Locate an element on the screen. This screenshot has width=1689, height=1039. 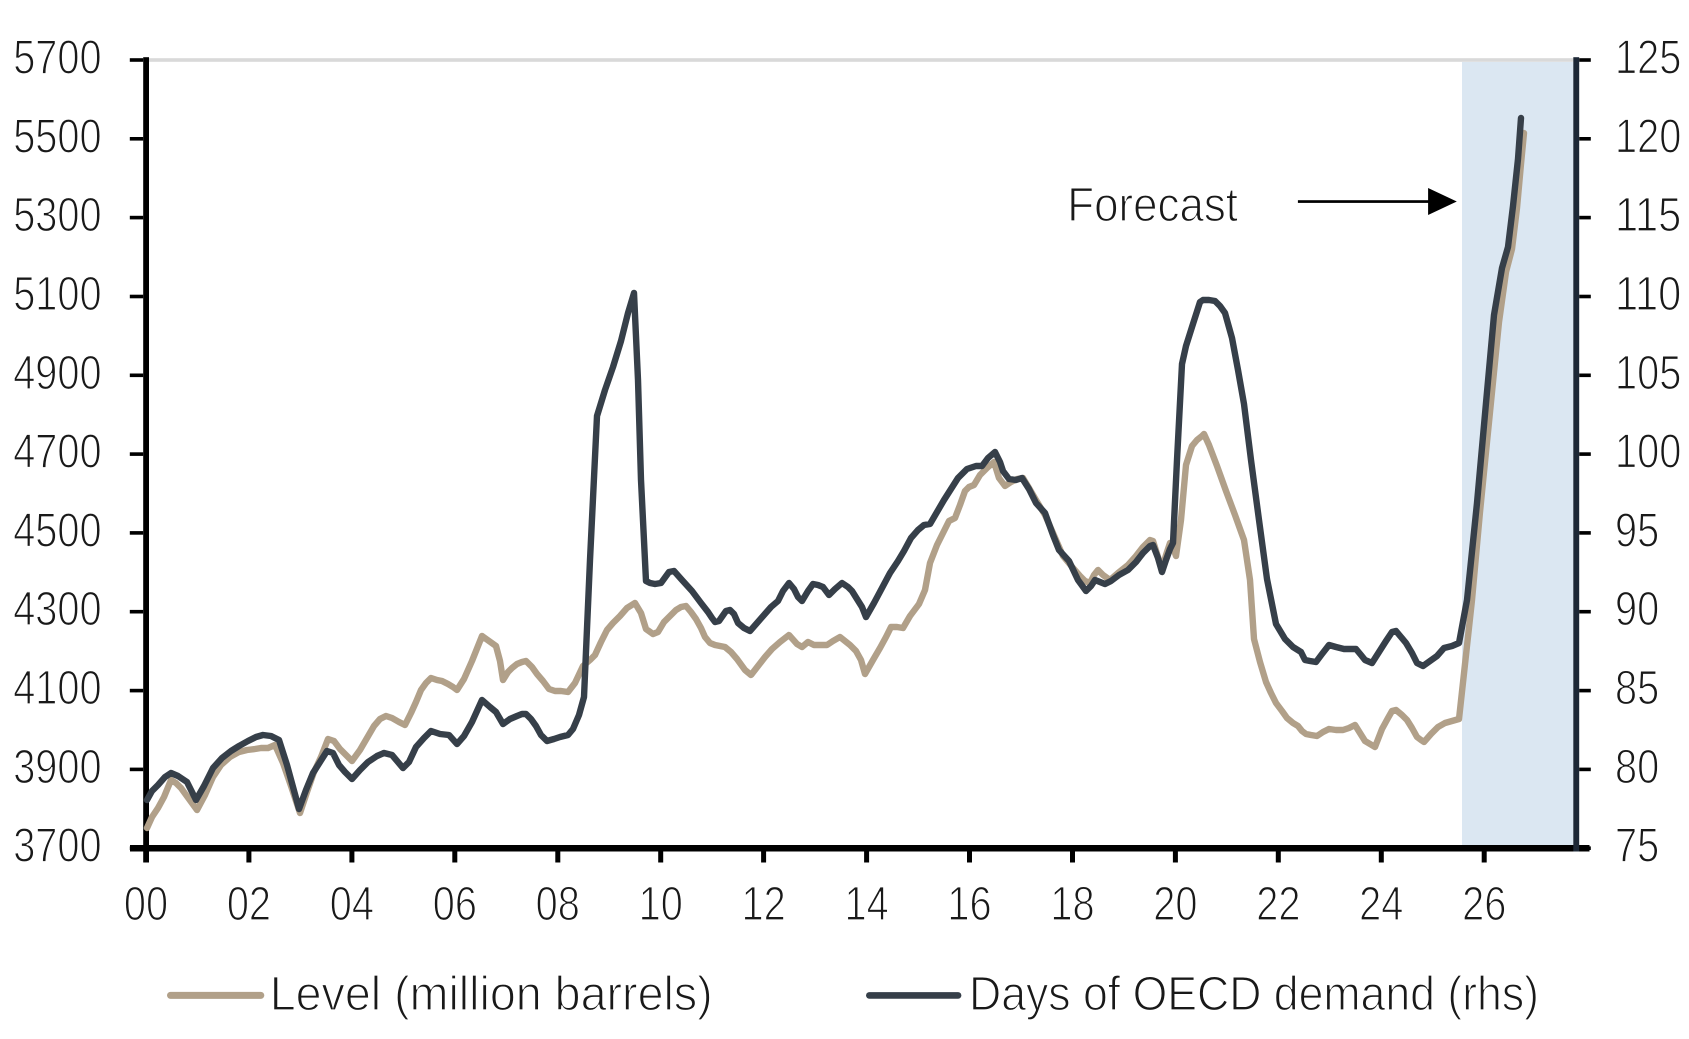
svg-text: 85 is located at coordinates (1637, 688).